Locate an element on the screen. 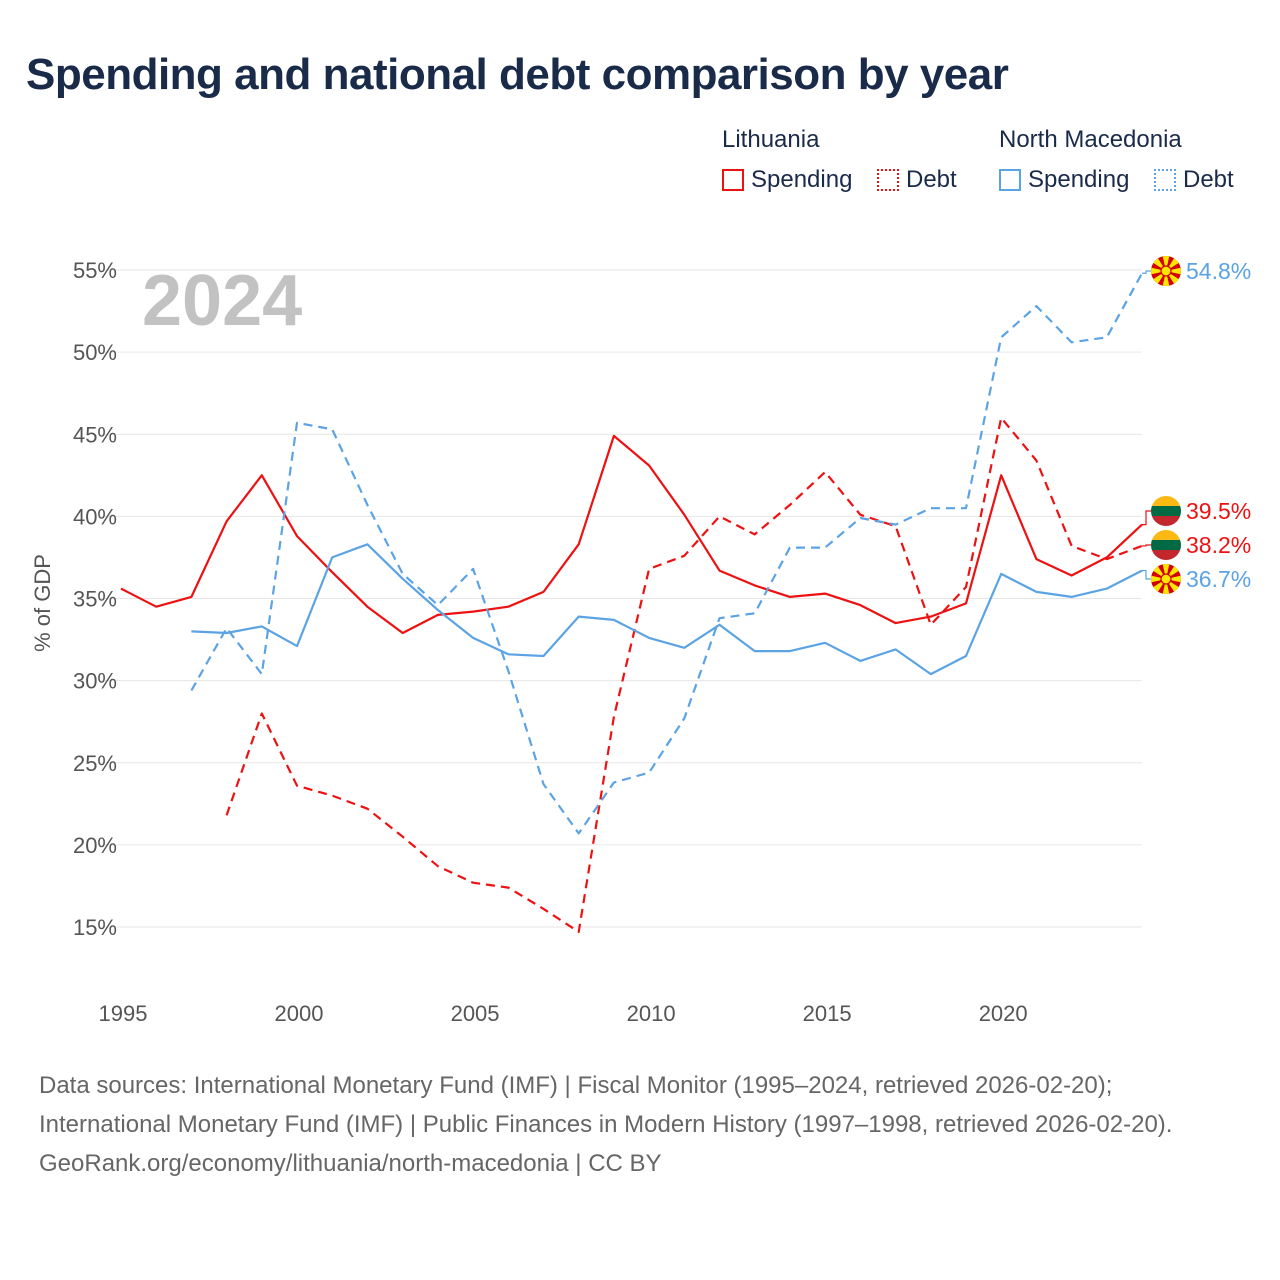 This screenshot has width=1280, height=1280. y-axis-ticks: 15% 20% 25% 30% 35% 40% 45% 50% 55% is located at coordinates (95, 599).